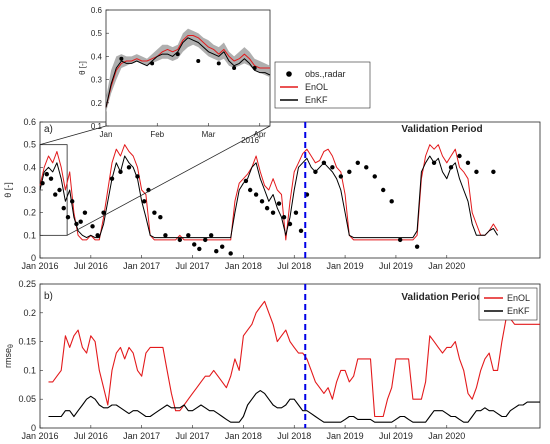  What do you see at coordinates (141, 436) in the screenshot?
I see `panel-b-x-tick-label: Jan 2017` at bounding box center [141, 436].